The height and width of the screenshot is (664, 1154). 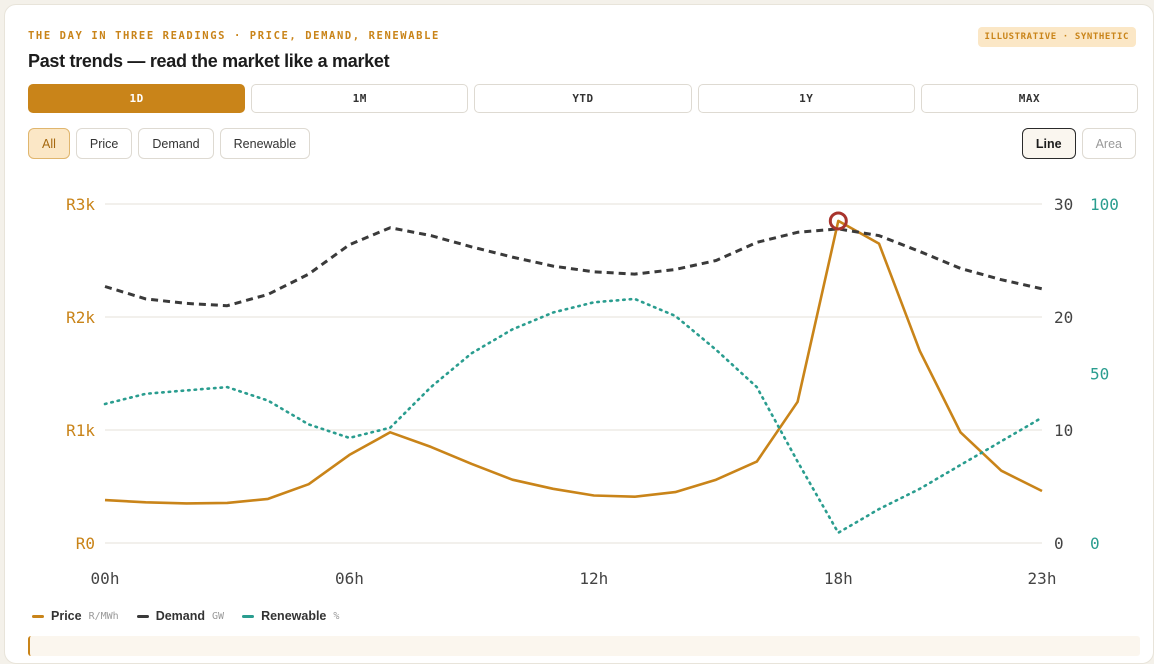 I want to click on insight-strip, so click(x=584, y=646).